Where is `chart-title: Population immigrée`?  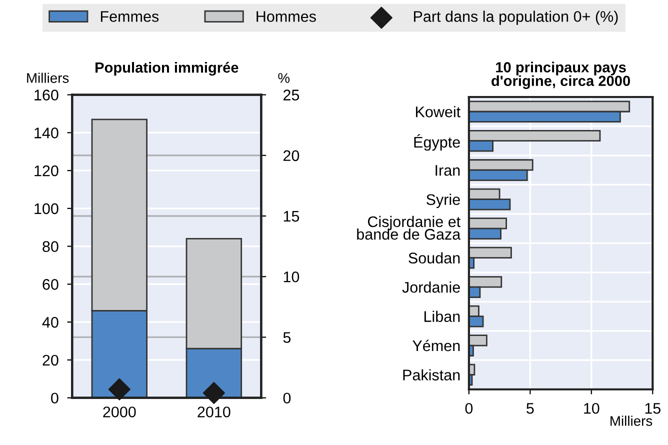
chart-title: Population immigrée is located at coordinates (167, 69).